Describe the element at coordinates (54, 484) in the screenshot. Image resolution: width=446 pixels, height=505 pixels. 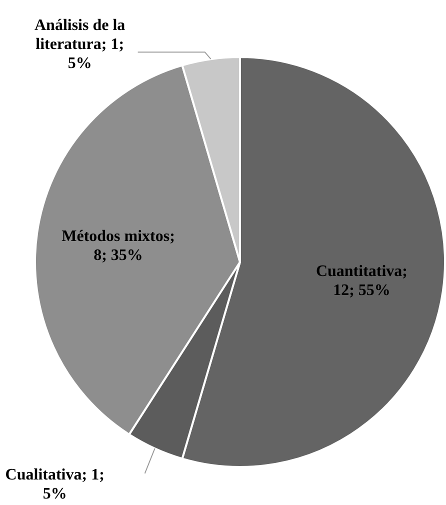
I see `slice-label: Cualitativa; 1; 5%` at that location.